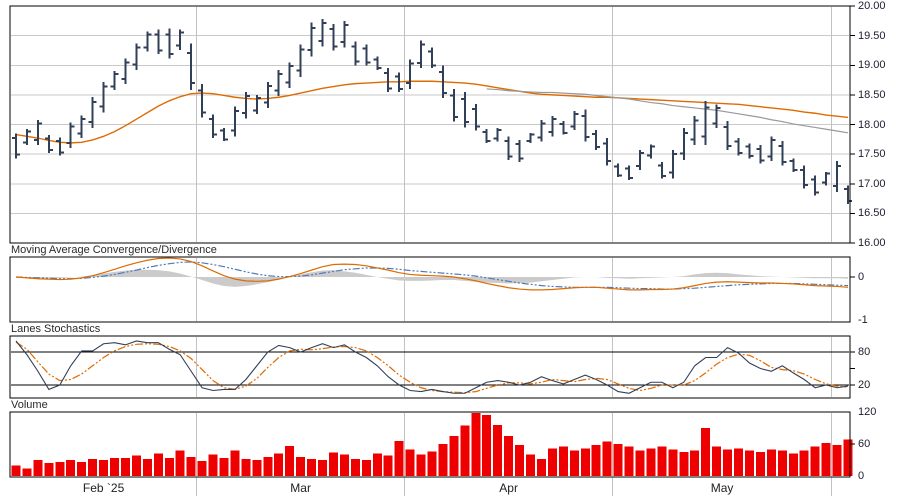 The image size is (900, 500). What do you see at coordinates (864, 444) in the screenshot?
I see `volume-axis-label: 60` at bounding box center [864, 444].